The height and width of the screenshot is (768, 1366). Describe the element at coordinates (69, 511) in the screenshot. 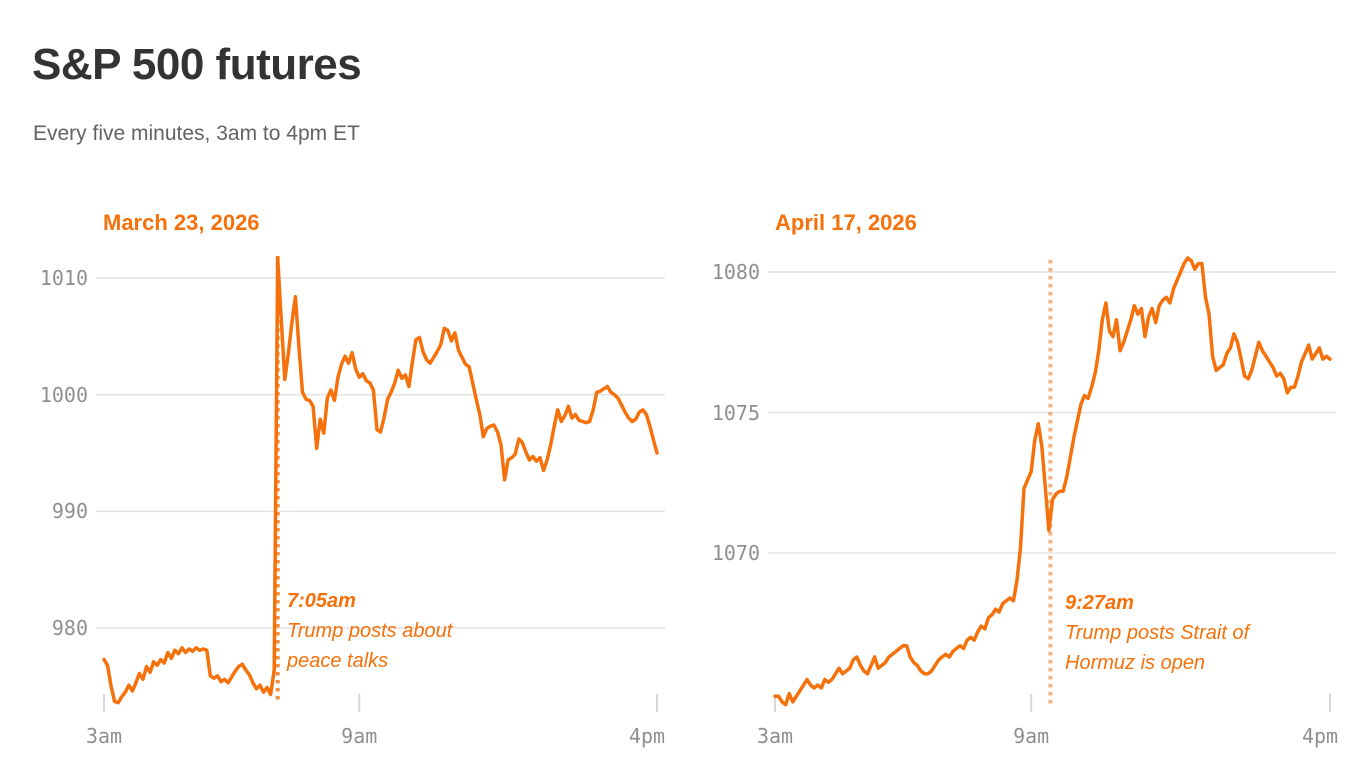

I see `y-axis-tick-label: 990` at that location.